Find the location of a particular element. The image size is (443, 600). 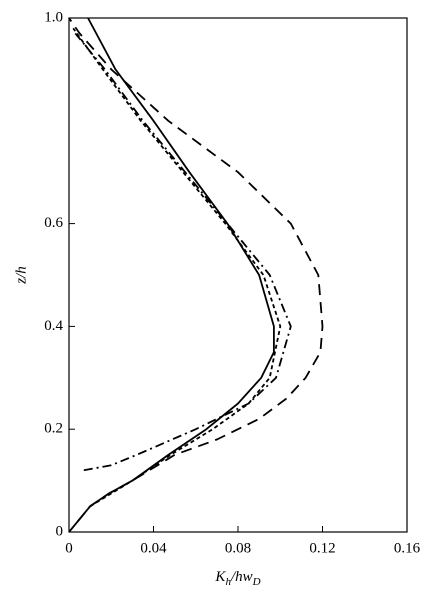

x-label-sub: D is located at coordinates (256, 582).